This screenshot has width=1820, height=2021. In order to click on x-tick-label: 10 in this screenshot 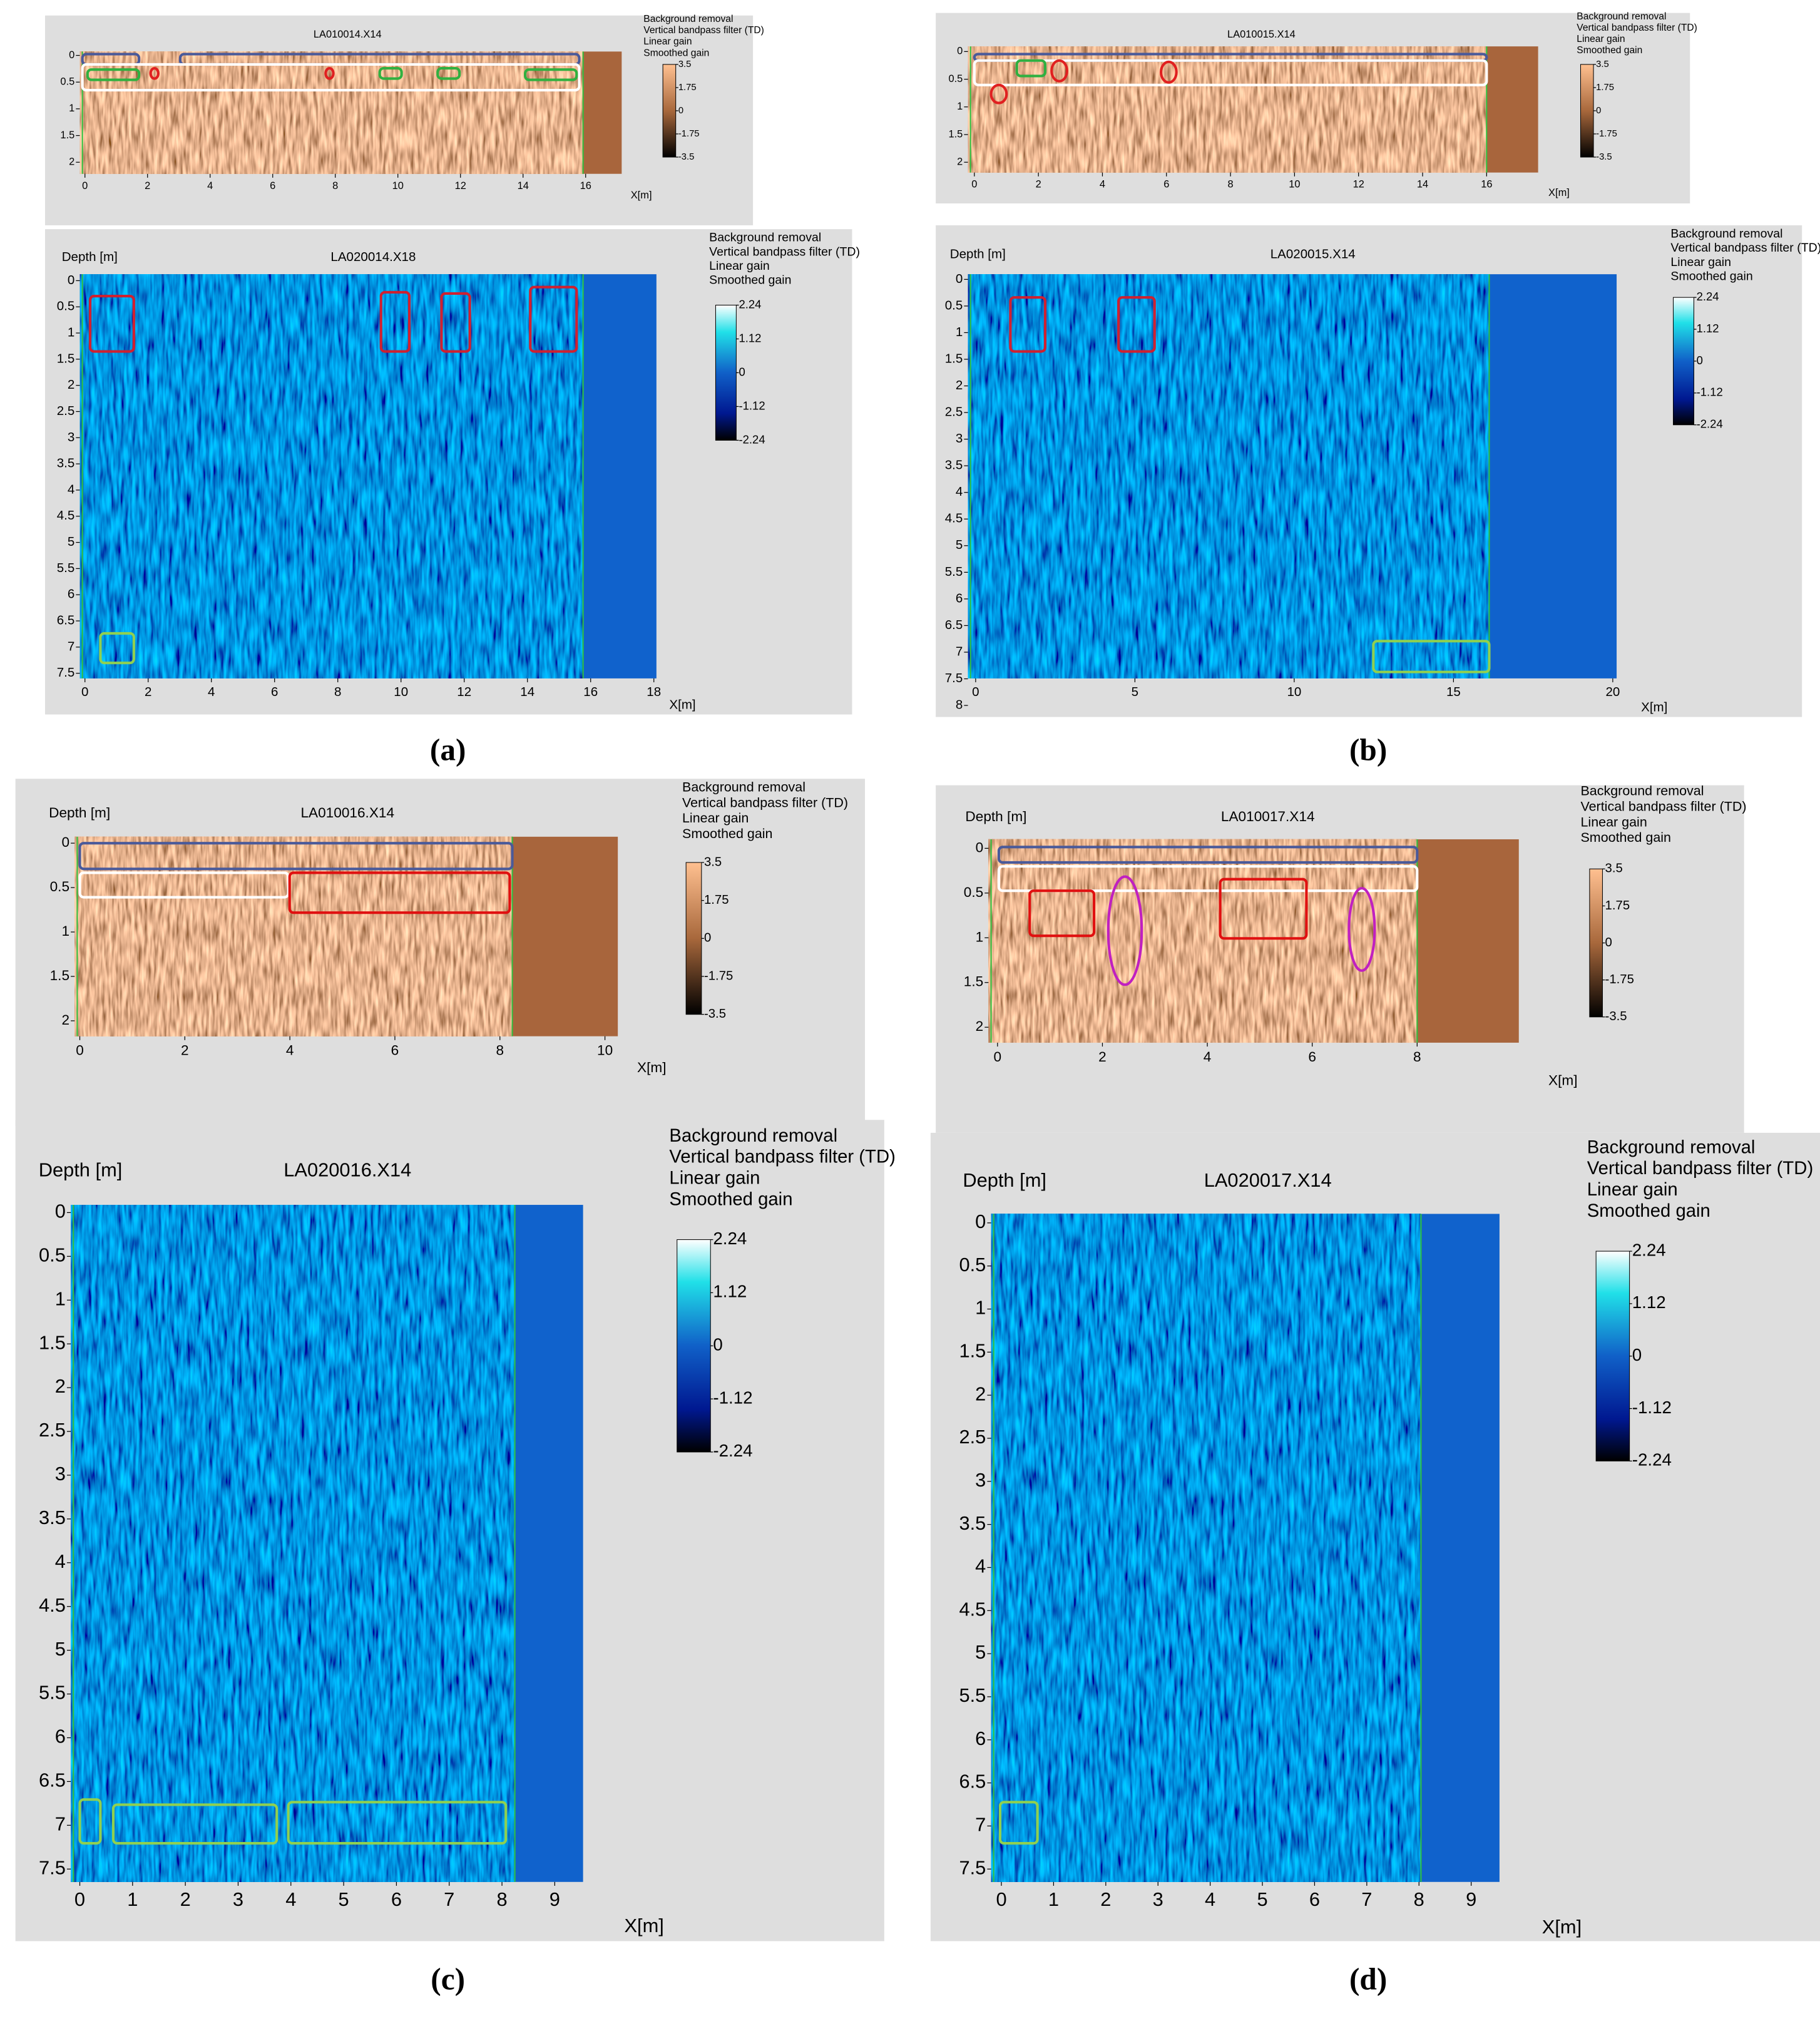, I will do `click(605, 1050)`.